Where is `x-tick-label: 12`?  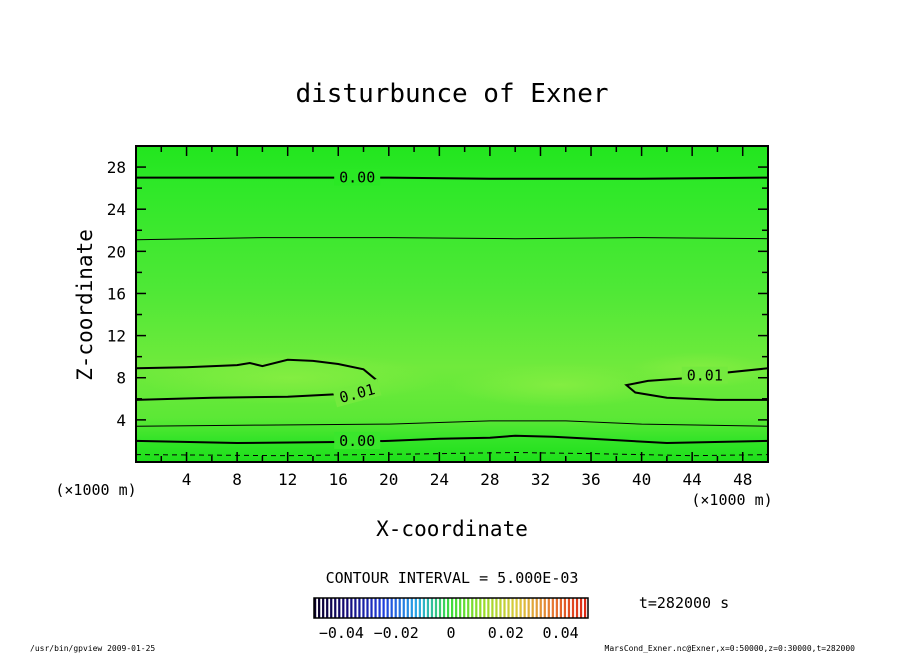
x-tick-label: 12 is located at coordinates (287, 479).